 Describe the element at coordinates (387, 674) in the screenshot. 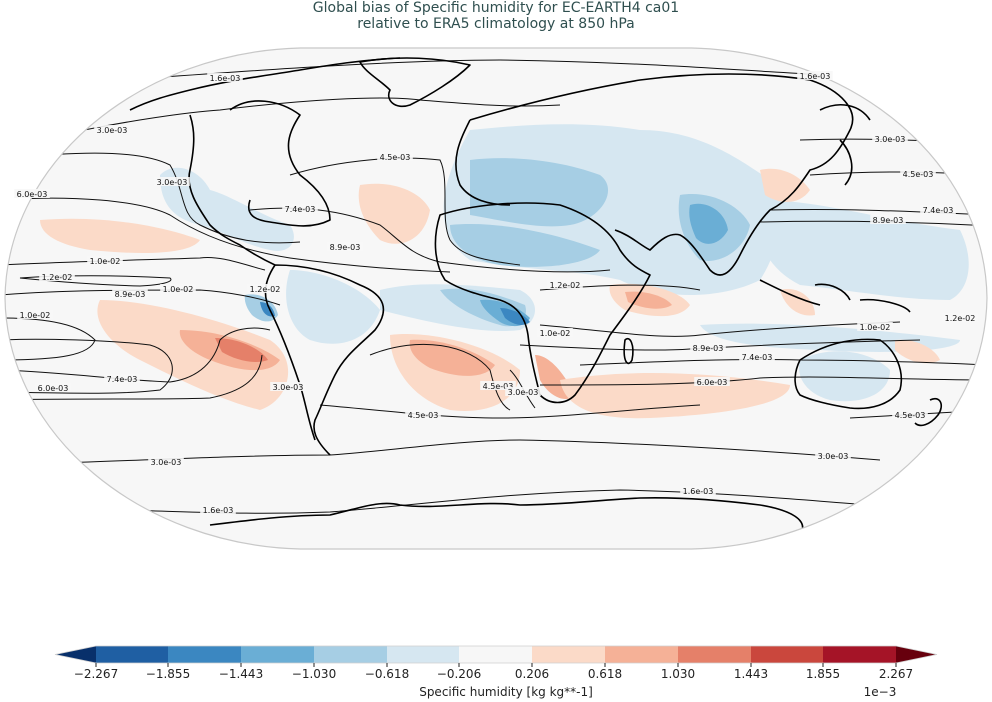

I see `colorbar-tick-label: −0.618` at that location.